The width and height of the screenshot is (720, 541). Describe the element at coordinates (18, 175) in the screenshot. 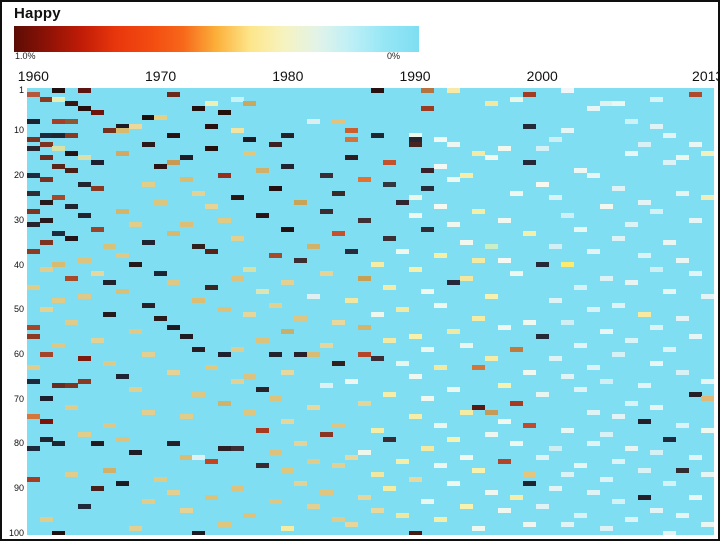

I see `y-axis-tick: 20` at that location.